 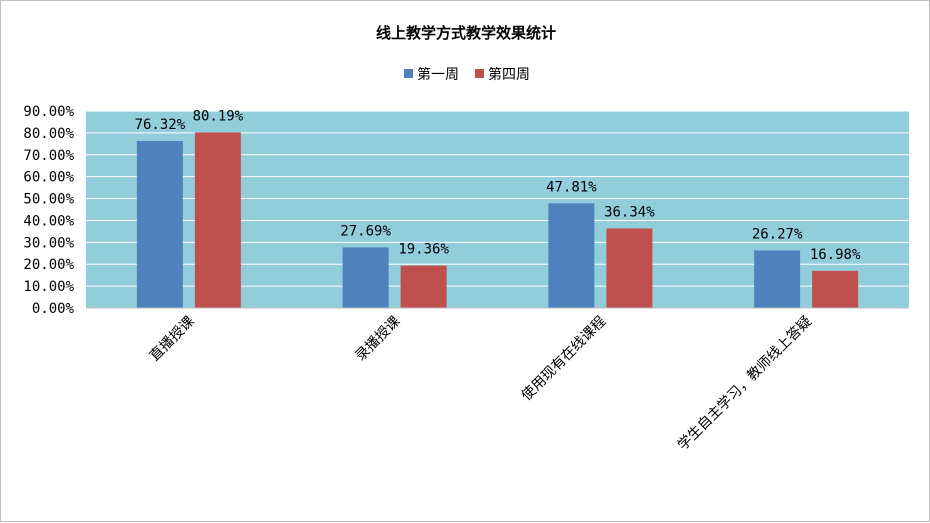 What do you see at coordinates (160, 125) in the screenshot?
I see `data-label: 76.32%` at bounding box center [160, 125].